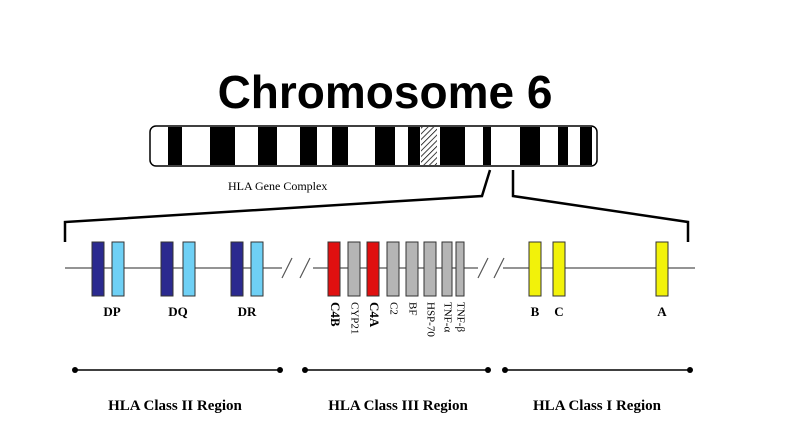 This screenshot has height=447, width=800. I want to click on gene-label: A, so click(662, 311).